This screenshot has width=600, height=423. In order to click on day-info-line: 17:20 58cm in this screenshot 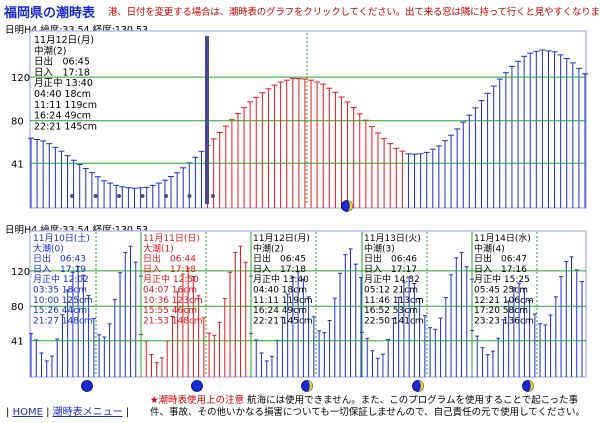, I will do `click(501, 311)`.